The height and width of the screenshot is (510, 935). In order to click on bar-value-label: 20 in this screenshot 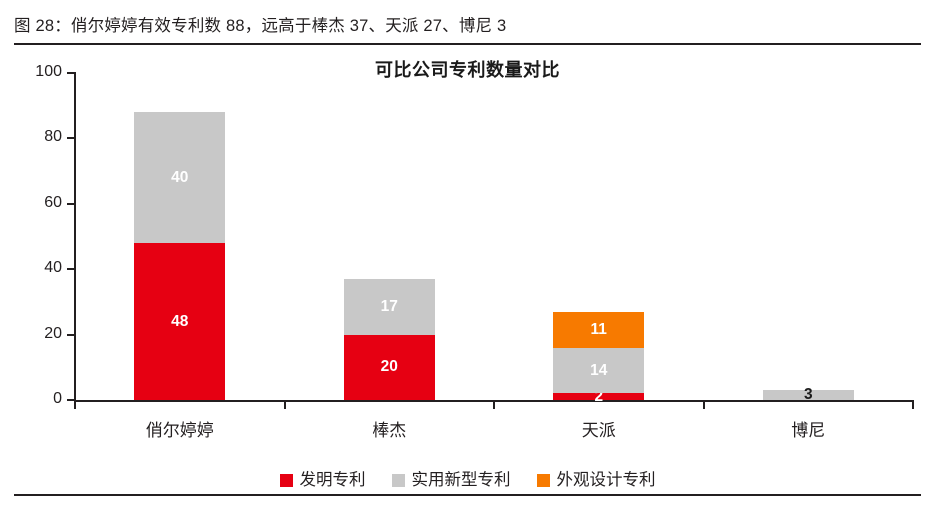, I will do `click(389, 367)`.